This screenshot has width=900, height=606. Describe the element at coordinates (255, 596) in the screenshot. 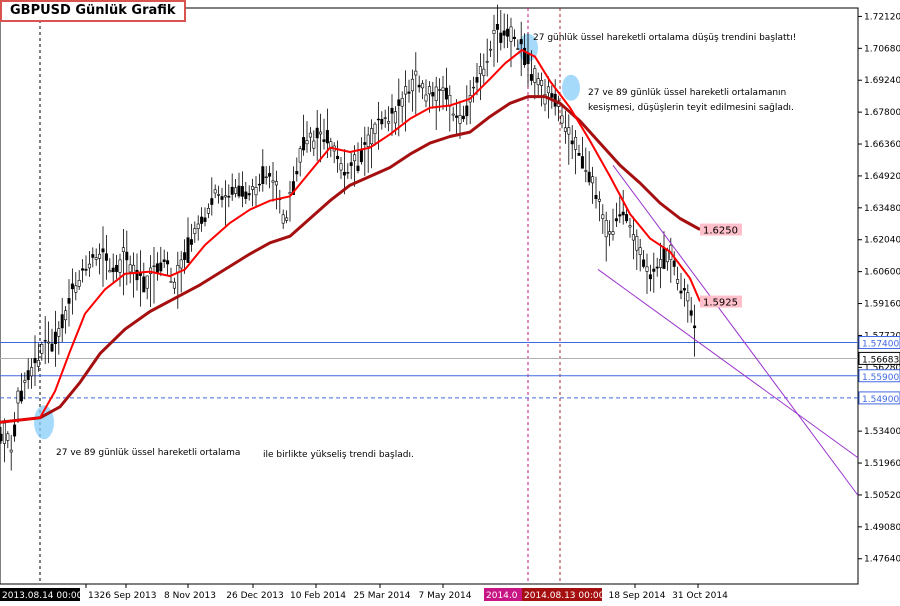

I see `x-tick-label: 26 Dec 2013` at that location.